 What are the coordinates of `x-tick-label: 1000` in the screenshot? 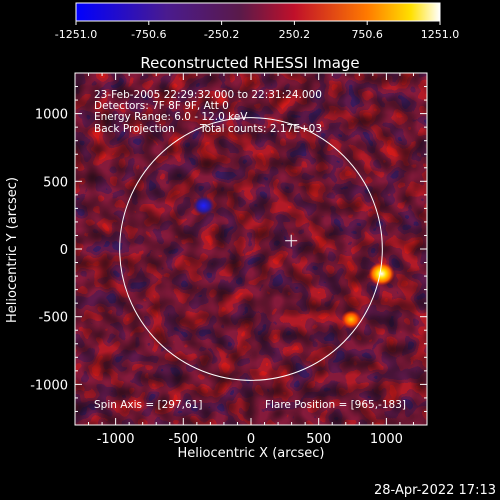 It's located at (386, 439).